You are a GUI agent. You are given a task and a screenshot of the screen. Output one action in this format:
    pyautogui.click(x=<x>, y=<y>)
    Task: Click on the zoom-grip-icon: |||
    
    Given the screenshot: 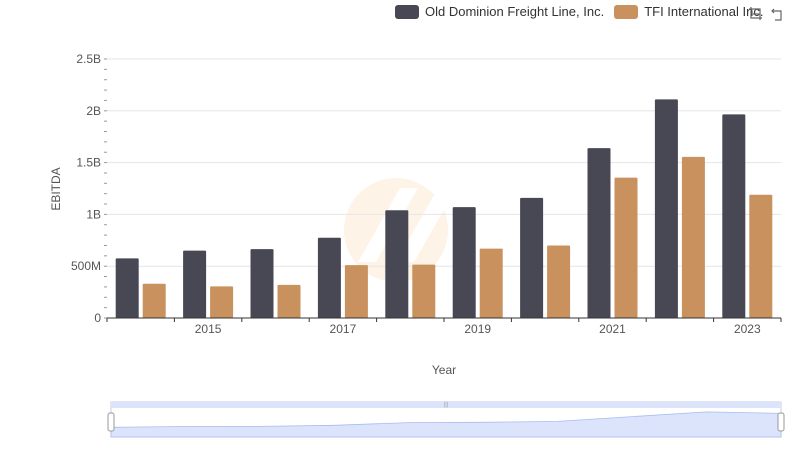 What is the action you would take?
    pyautogui.click(x=446, y=405)
    